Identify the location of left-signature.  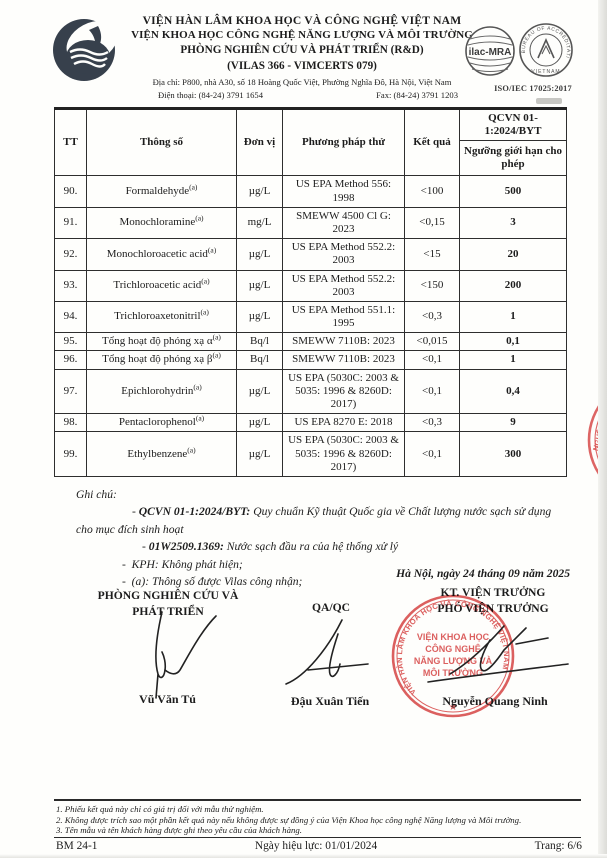
(186, 655).